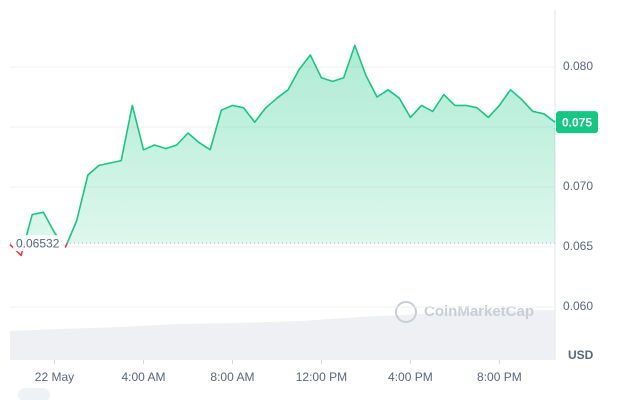 The image size is (618, 400). I want to click on baseline-label: 0.06532, so click(38, 243).